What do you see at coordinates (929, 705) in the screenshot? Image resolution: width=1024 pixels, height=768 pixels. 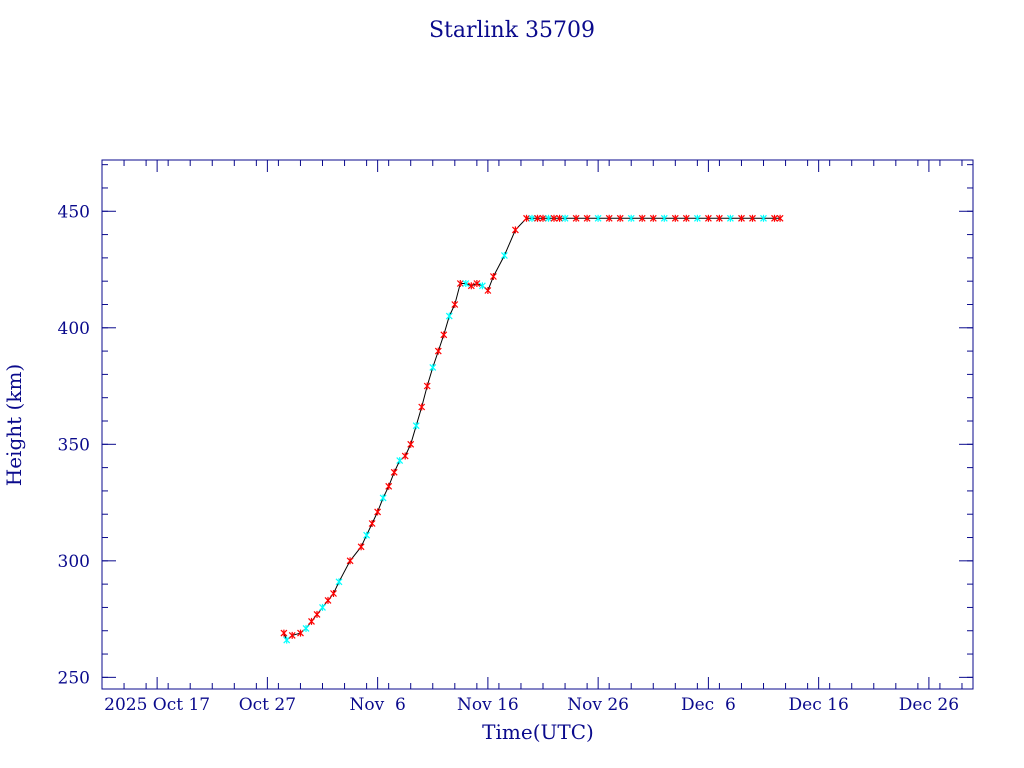 I see `x-tick-label: Dec 26` at bounding box center [929, 705].